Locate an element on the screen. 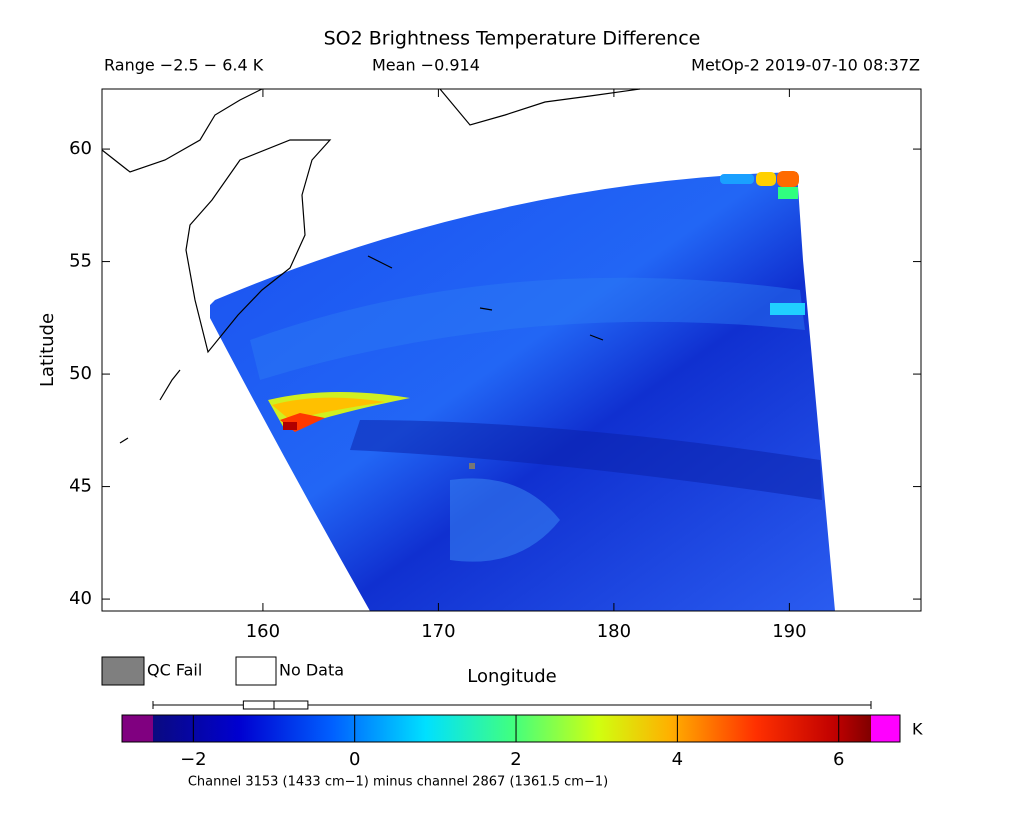 This screenshot has width=1024, height=813. mean-label: Mean −0.914 is located at coordinates (426, 65).